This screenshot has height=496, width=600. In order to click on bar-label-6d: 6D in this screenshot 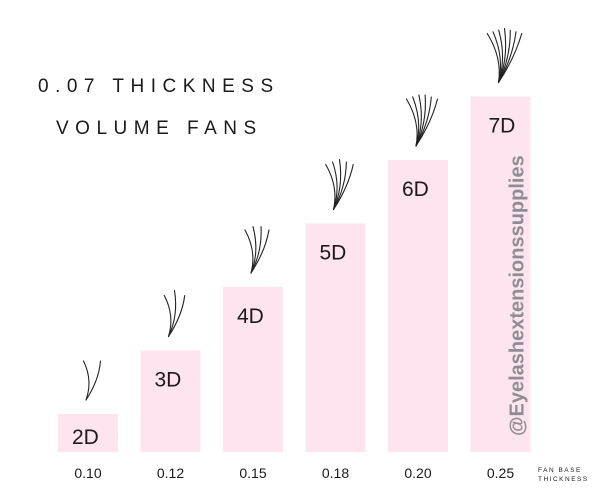, I will do `click(415, 189)`.